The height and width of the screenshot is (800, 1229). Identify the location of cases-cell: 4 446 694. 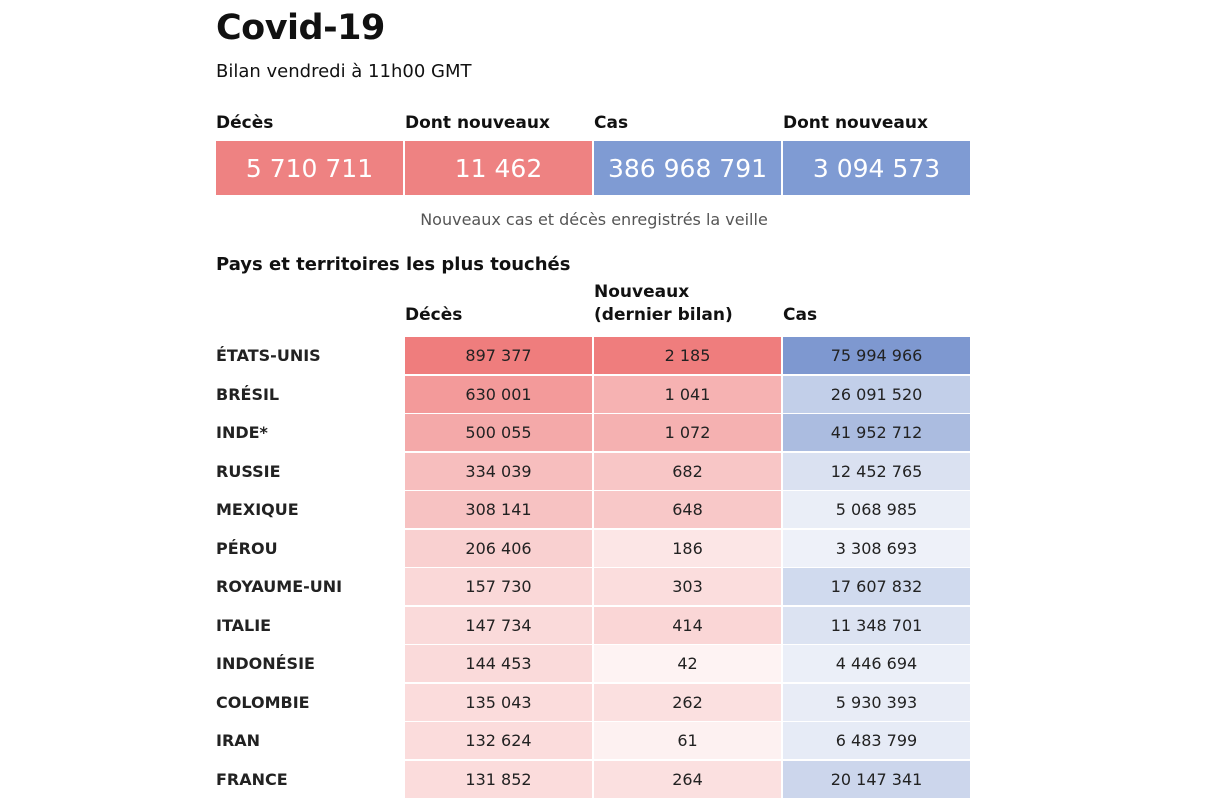
(876, 663).